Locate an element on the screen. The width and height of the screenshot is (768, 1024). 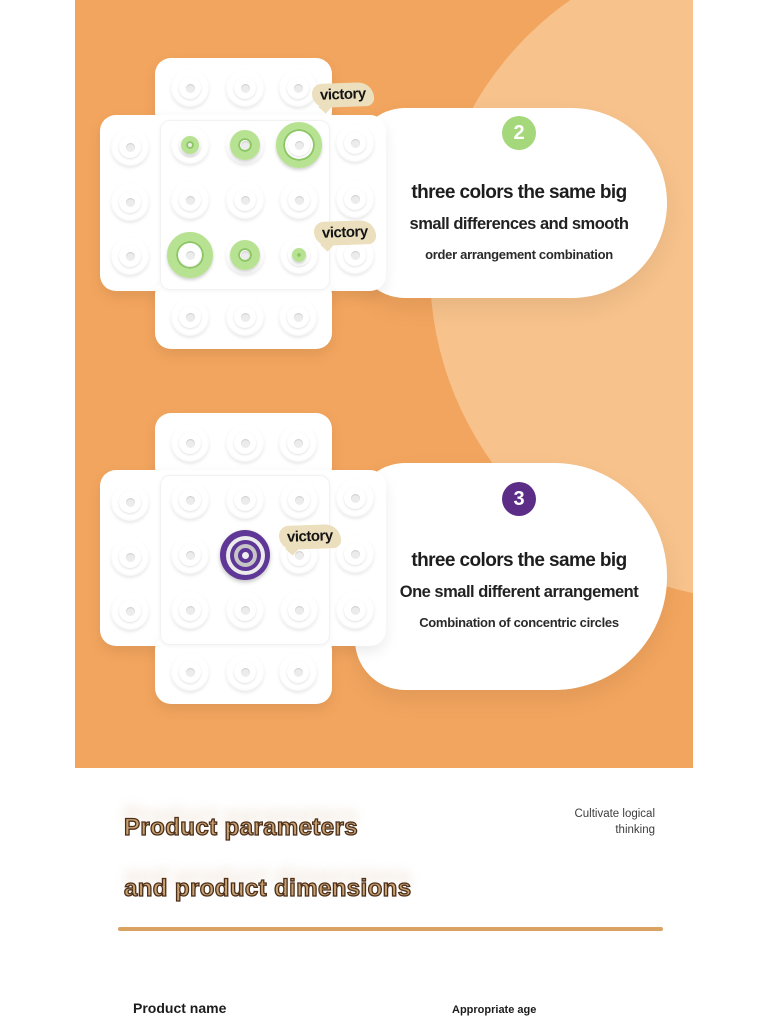
concentric-piece-purple is located at coordinates (245, 555).